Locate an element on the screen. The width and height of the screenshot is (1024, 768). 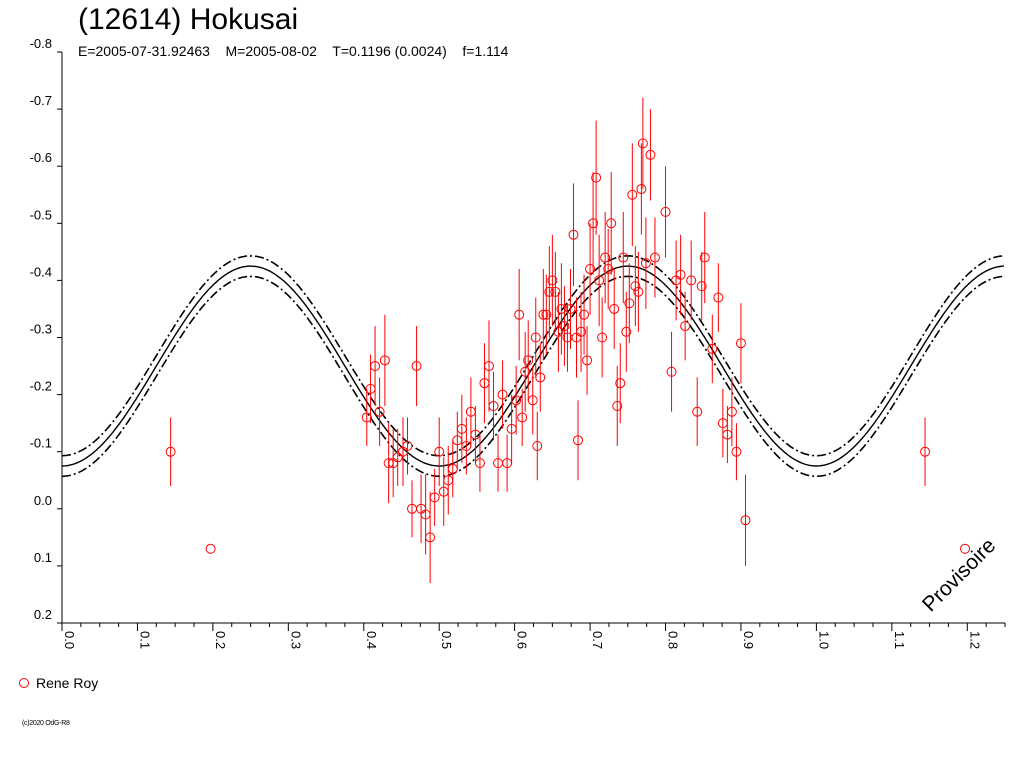
x-tick-label: 0.7 is located at coordinates (597, 640).